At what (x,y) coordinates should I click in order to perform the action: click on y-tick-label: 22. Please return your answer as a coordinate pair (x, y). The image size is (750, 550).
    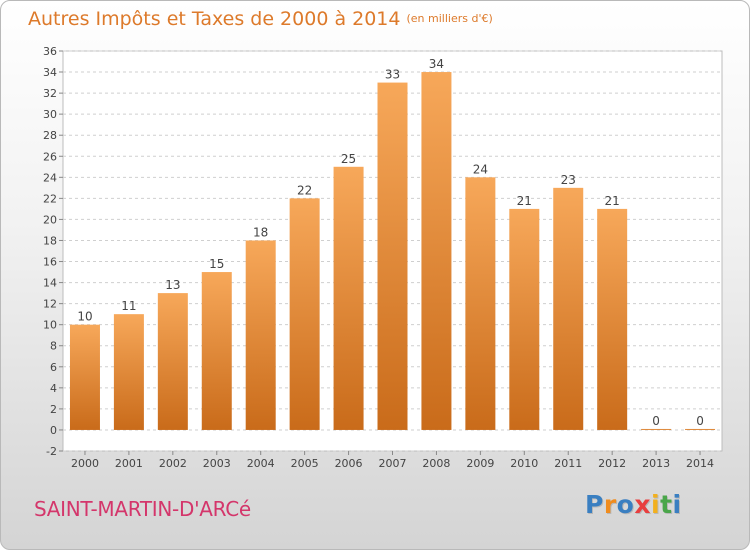
    Looking at the image, I should click on (50, 198).